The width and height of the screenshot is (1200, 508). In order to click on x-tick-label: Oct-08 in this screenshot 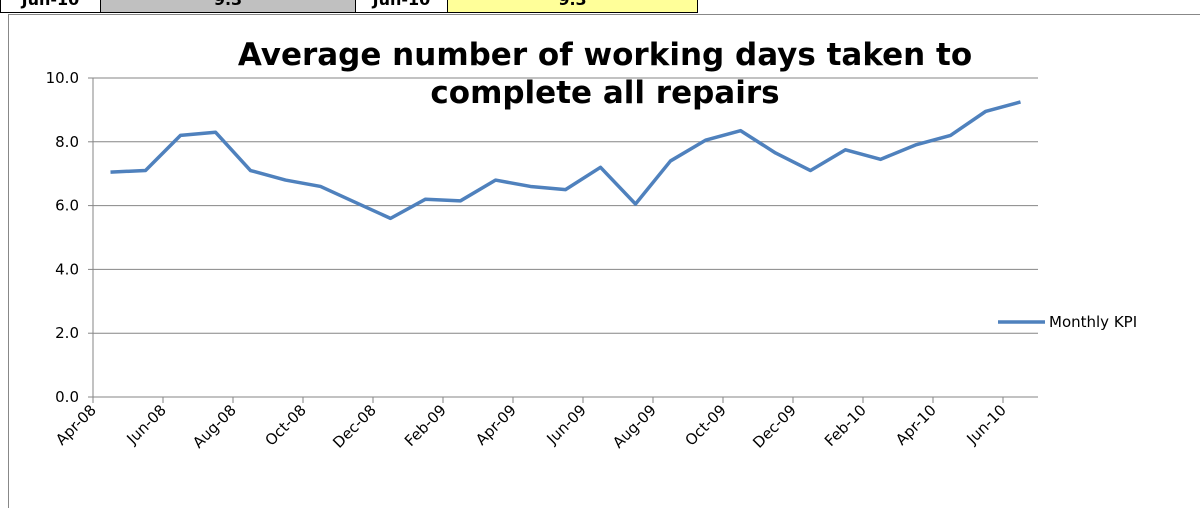, I will do `click(285, 425)`.